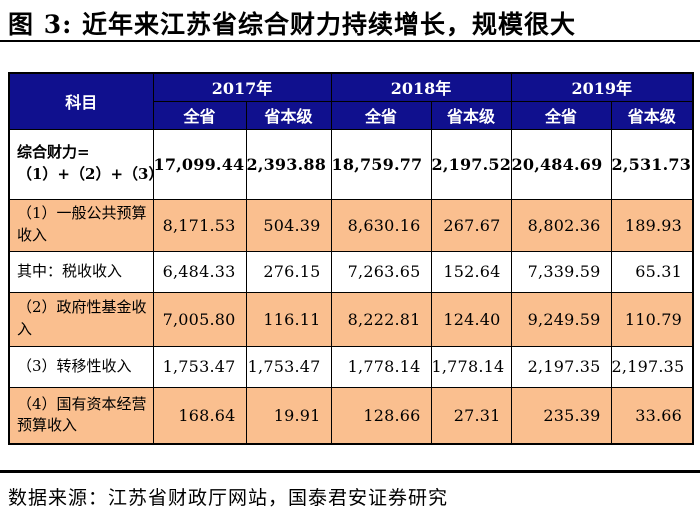 The image size is (700, 528). Describe the element at coordinates (81, 225) in the screenshot. I see `row-label: （1）一般公共预算收入` at that location.